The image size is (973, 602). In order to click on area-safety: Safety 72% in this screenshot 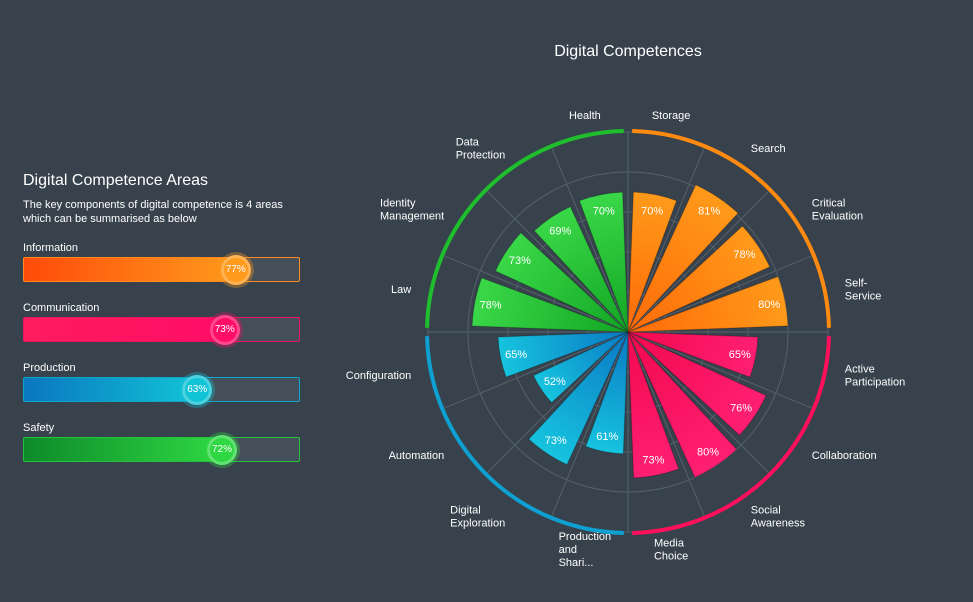, I will do `click(168, 450)`.